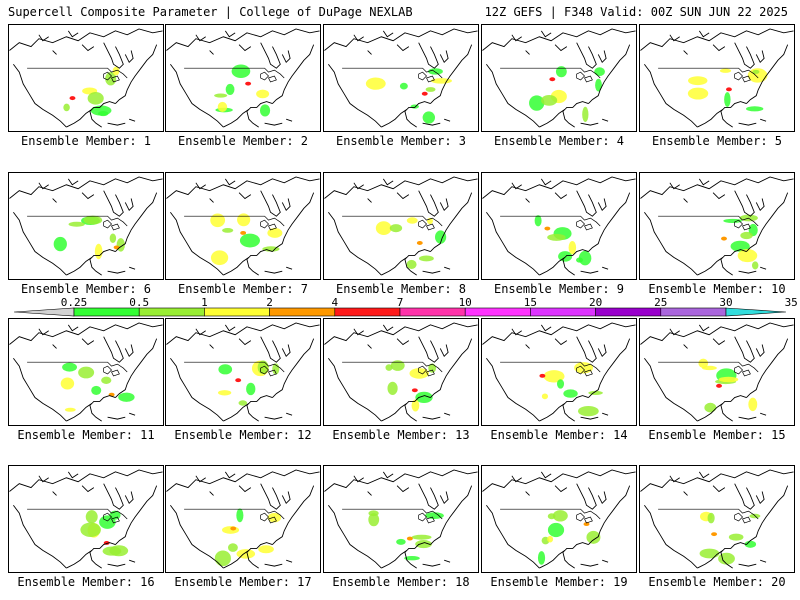 The height and width of the screenshot is (600, 800). I want to click on ensemble-member-label: Ensemble Member: 7, so click(243, 289).